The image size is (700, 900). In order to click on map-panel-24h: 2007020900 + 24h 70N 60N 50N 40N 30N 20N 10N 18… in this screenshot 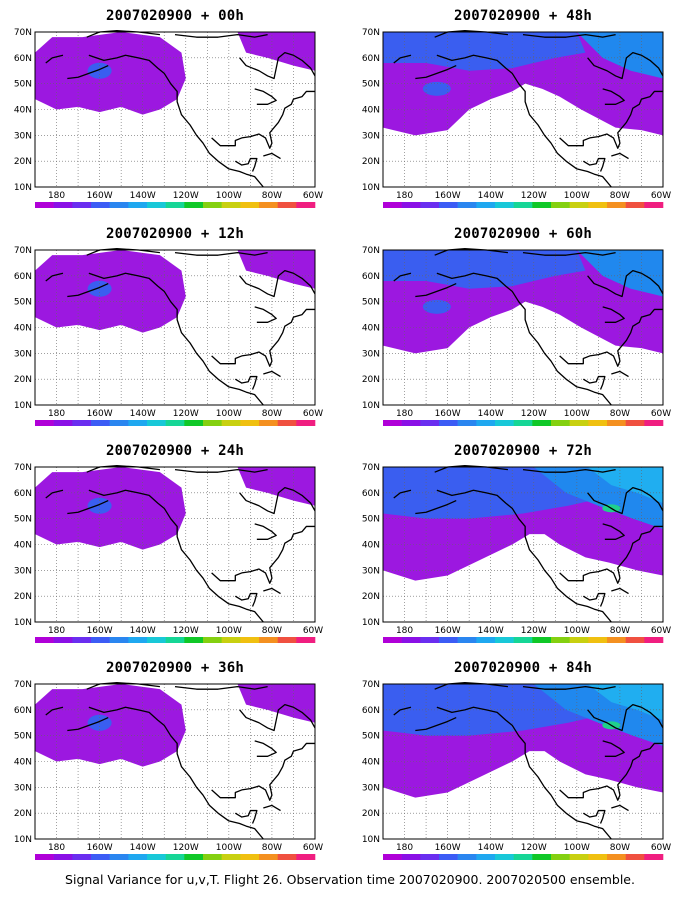, I will do `click(175, 550)`.